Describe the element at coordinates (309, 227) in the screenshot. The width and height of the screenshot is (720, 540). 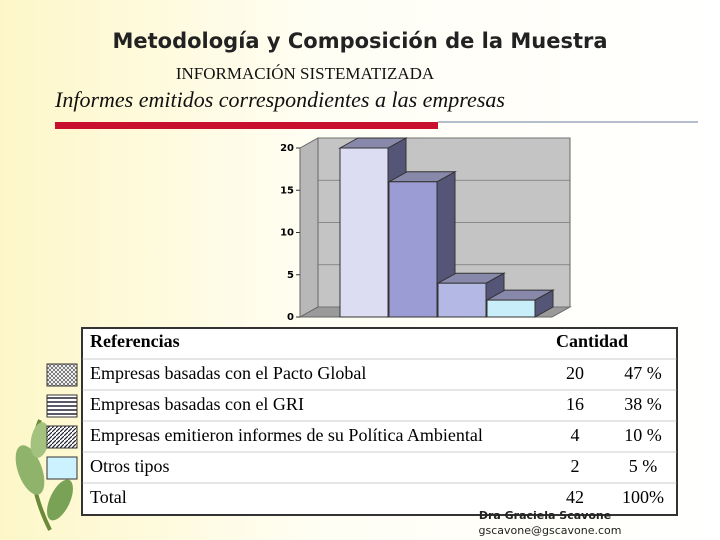
I see `side-wall` at that location.